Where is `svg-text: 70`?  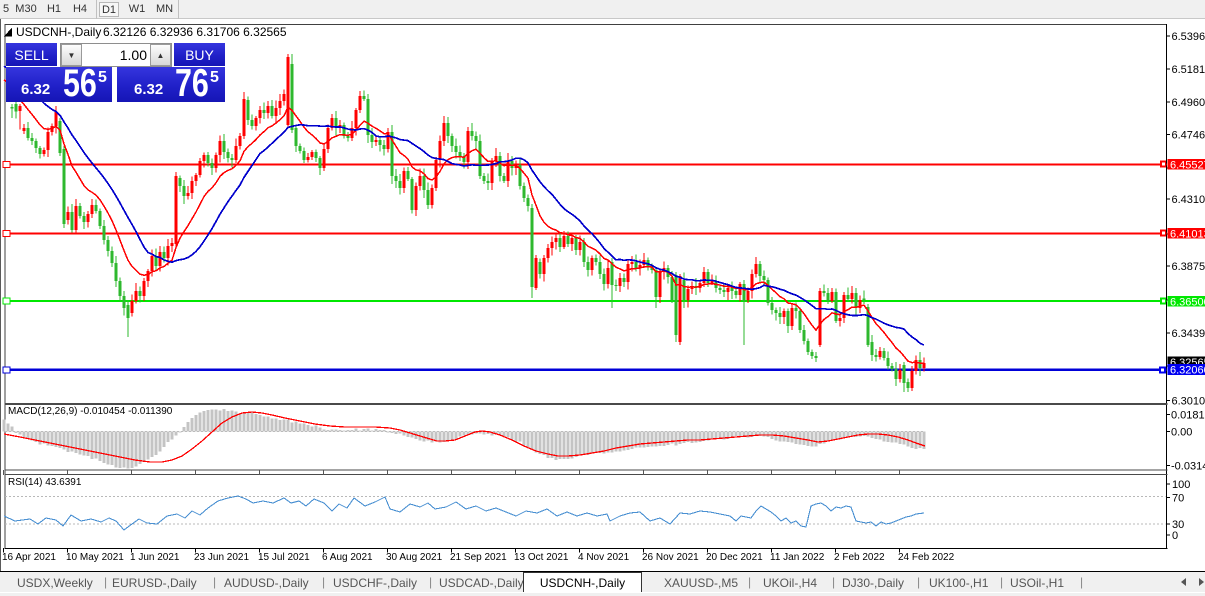
svg-text: 70 is located at coordinates (1178, 499).